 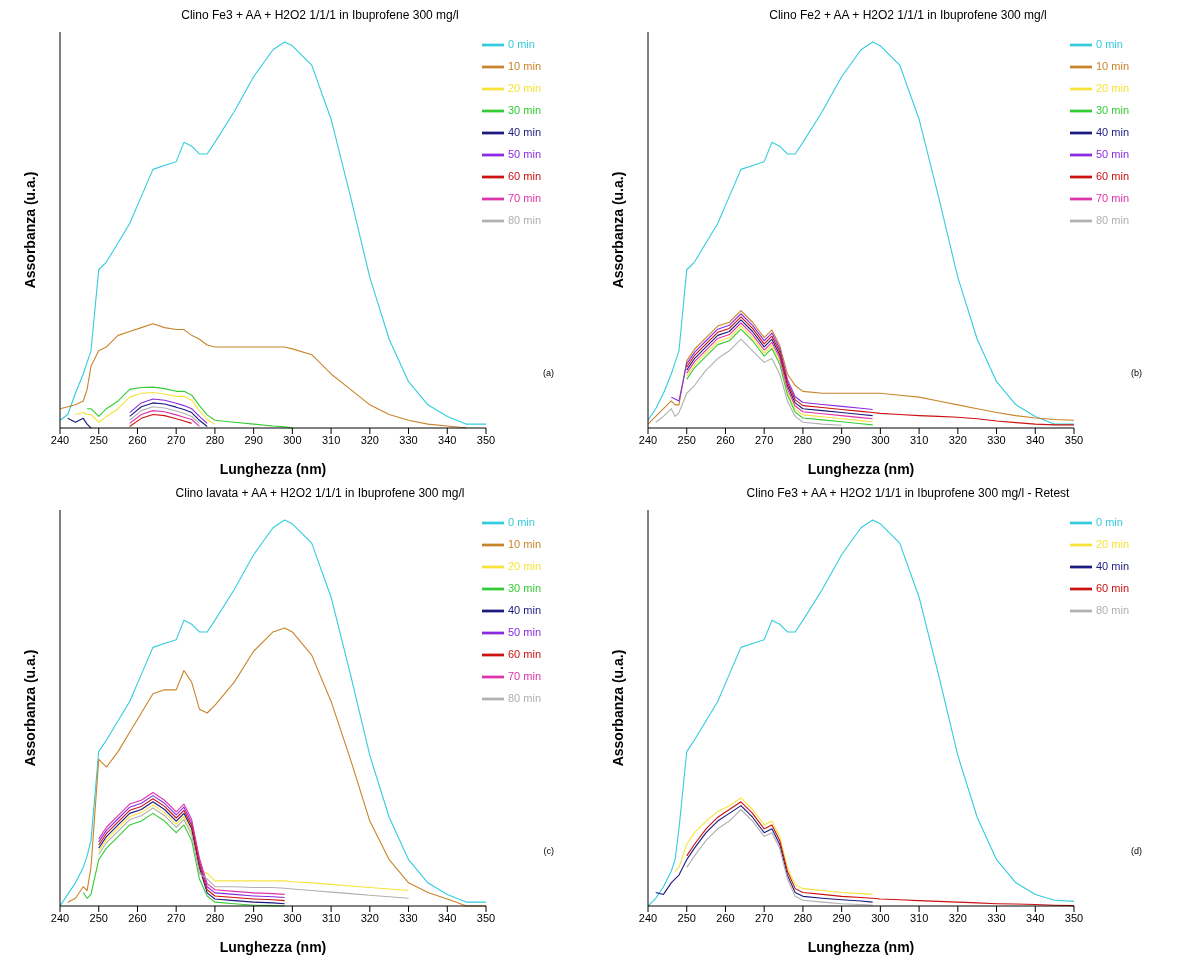 I want to click on text: (b), so click(x=1136, y=373).